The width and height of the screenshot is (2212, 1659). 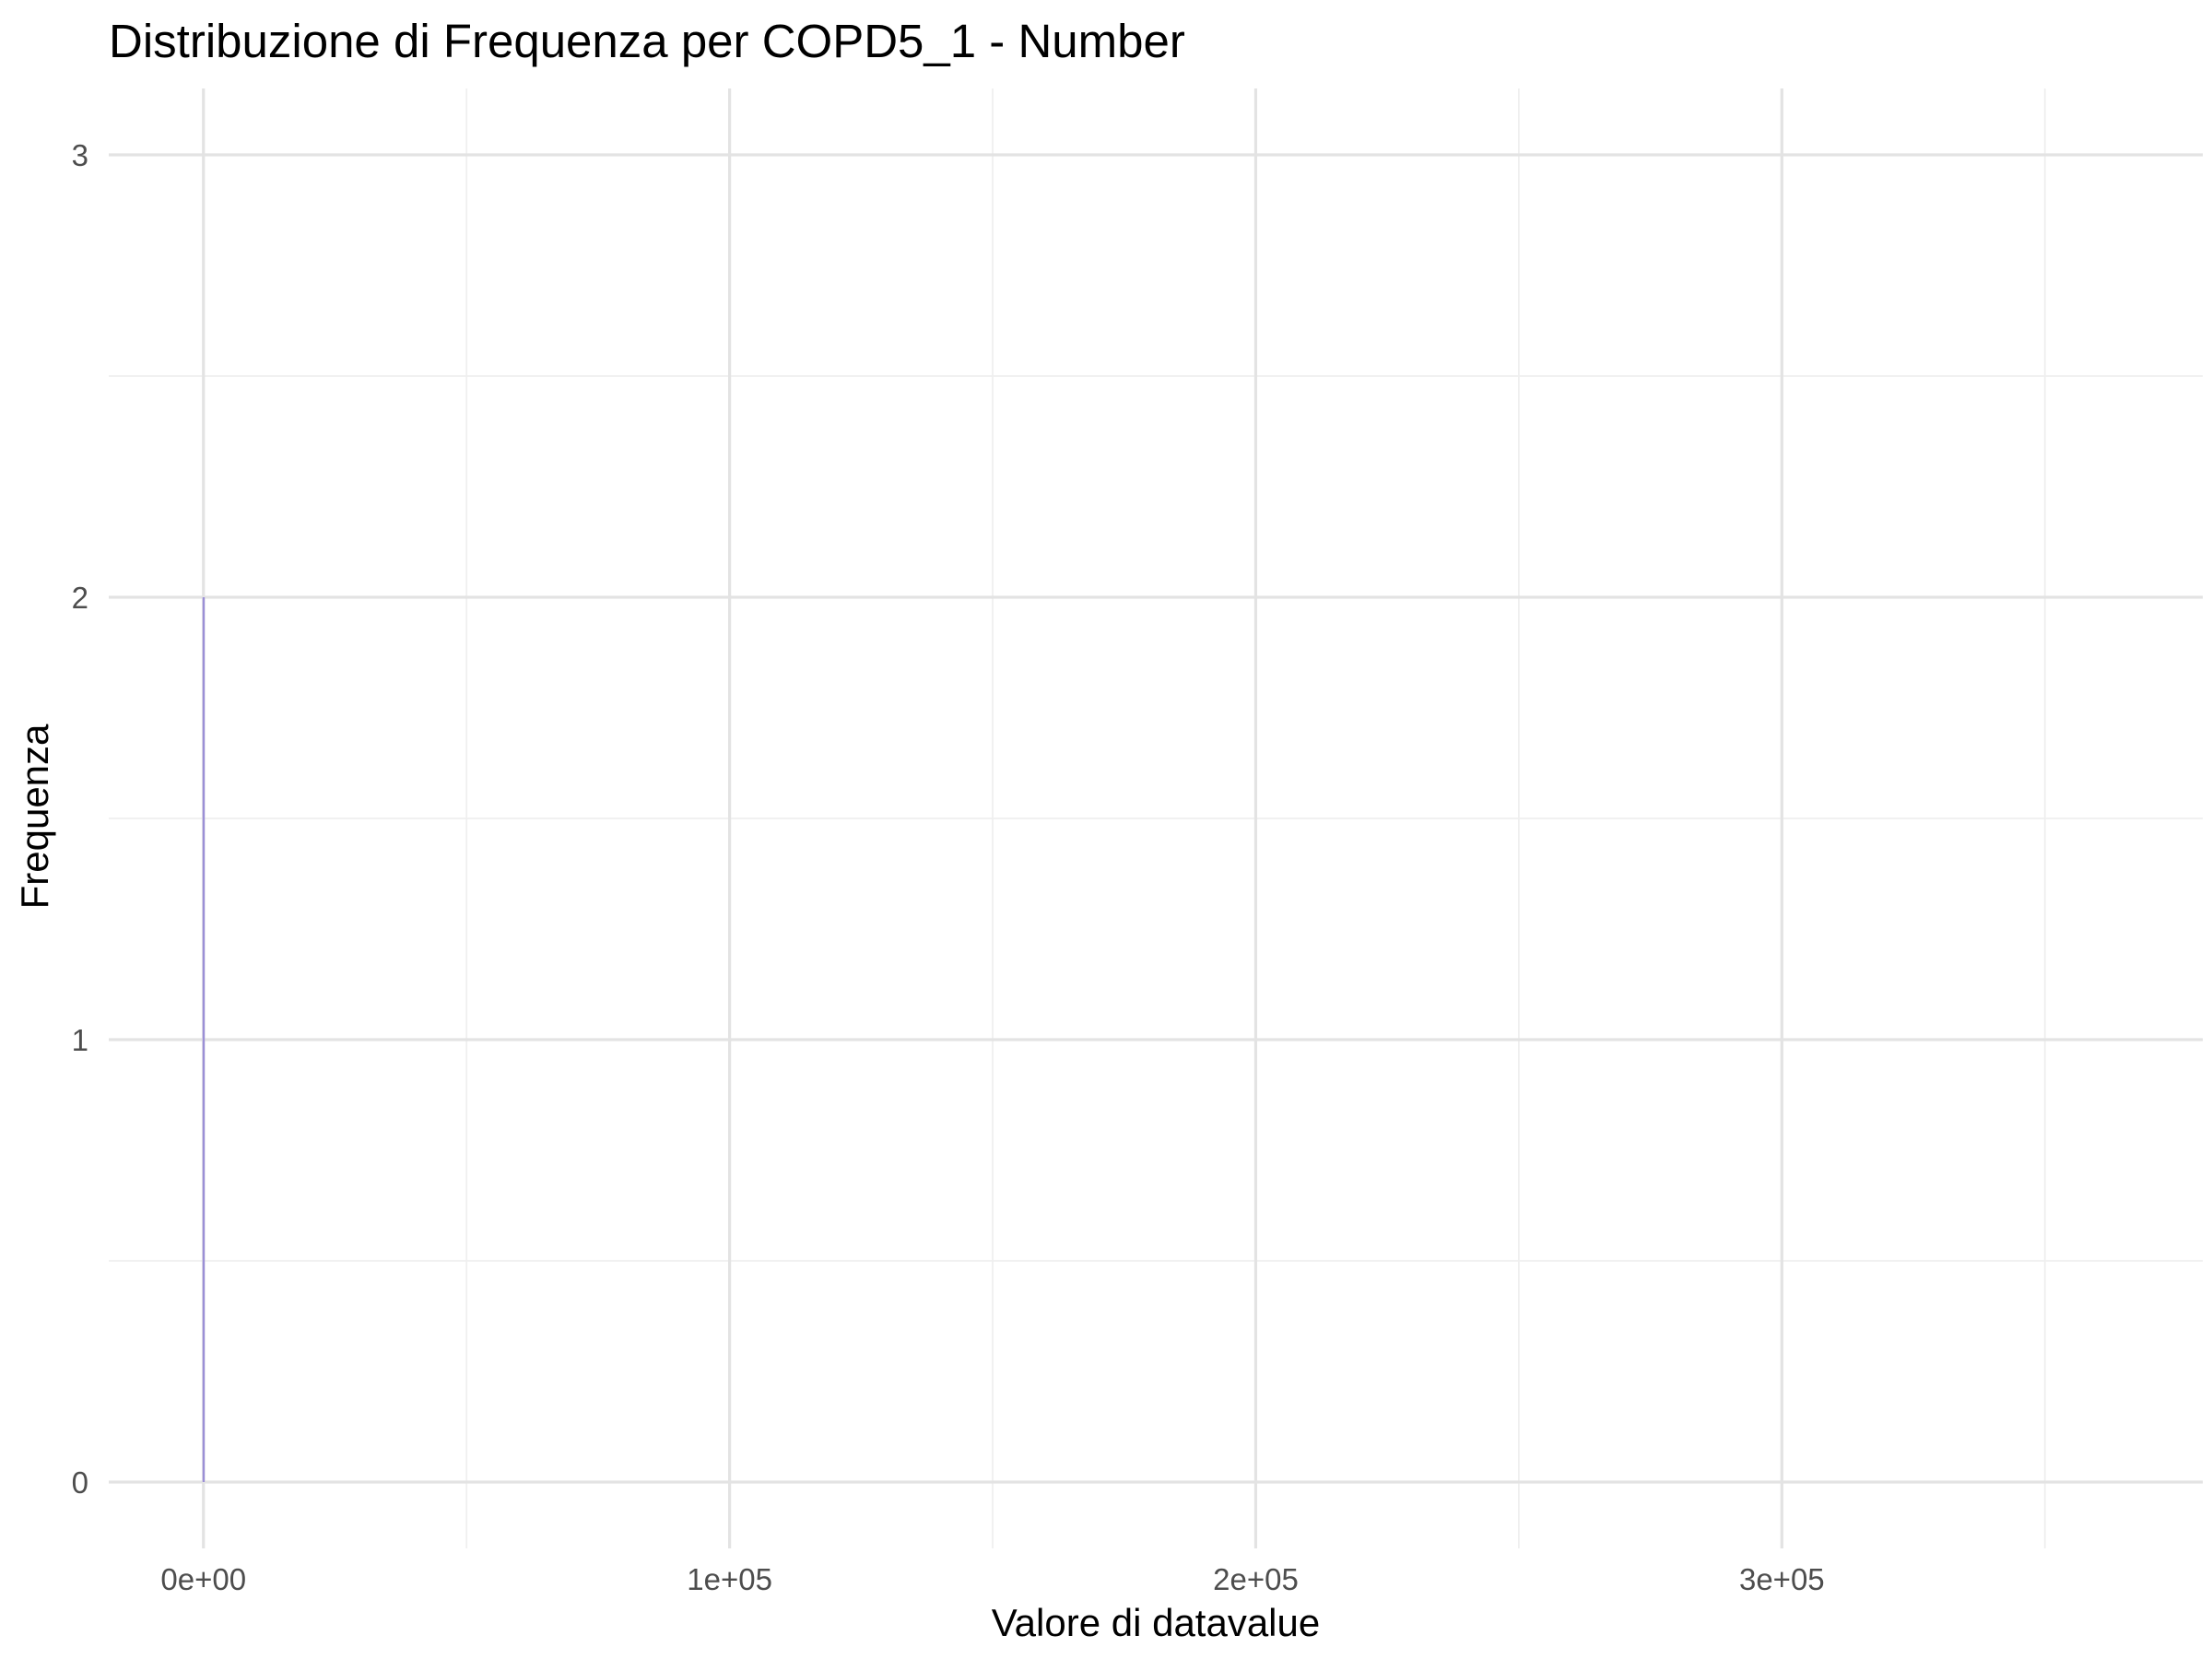 I want to click on y-tick-label: 1, so click(x=80, y=1040).